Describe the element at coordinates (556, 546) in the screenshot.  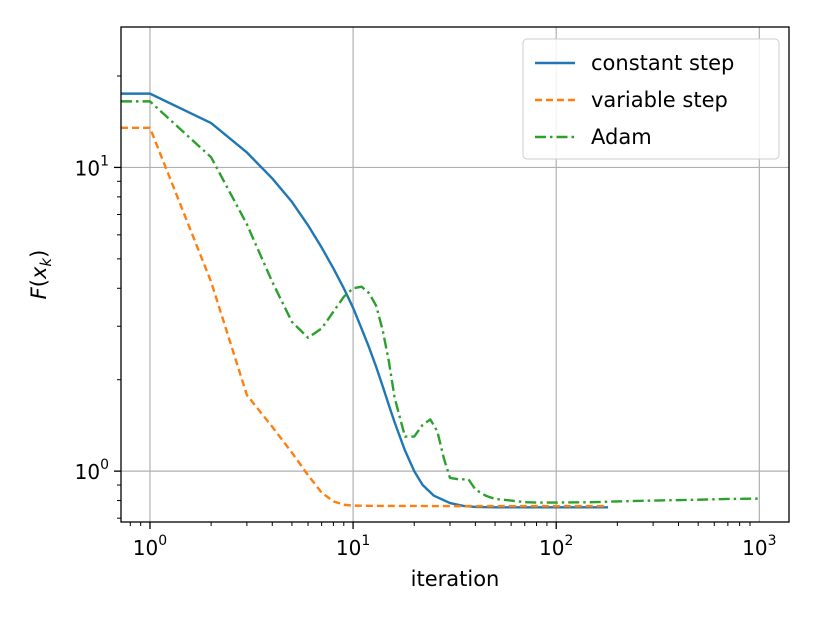
I see `x-tick-label-2: 10²` at that location.